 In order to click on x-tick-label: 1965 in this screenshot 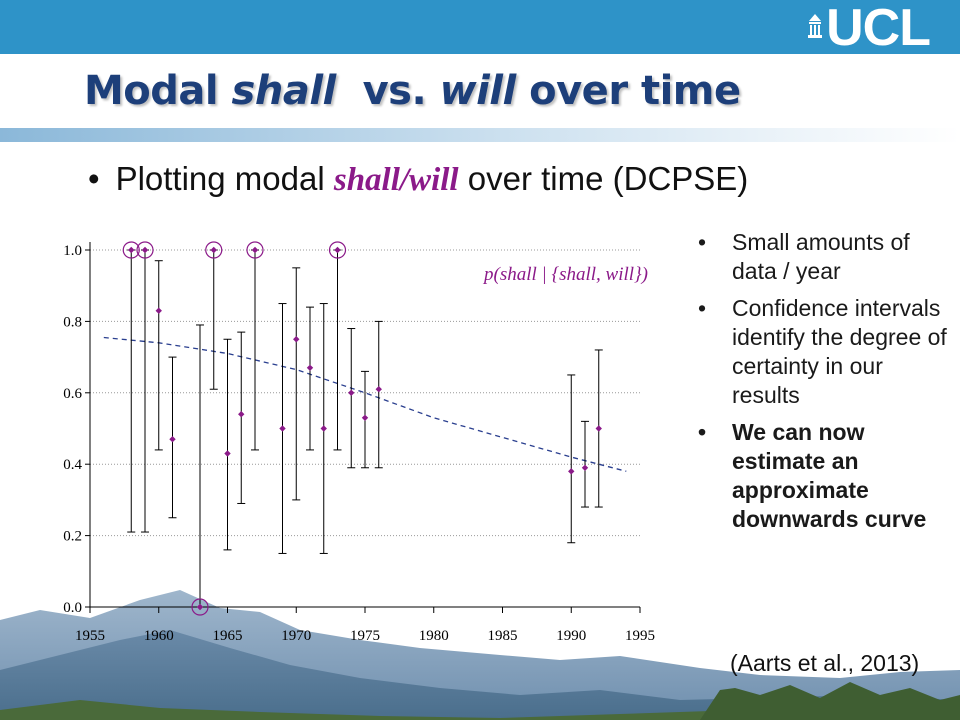, I will do `click(228, 636)`.